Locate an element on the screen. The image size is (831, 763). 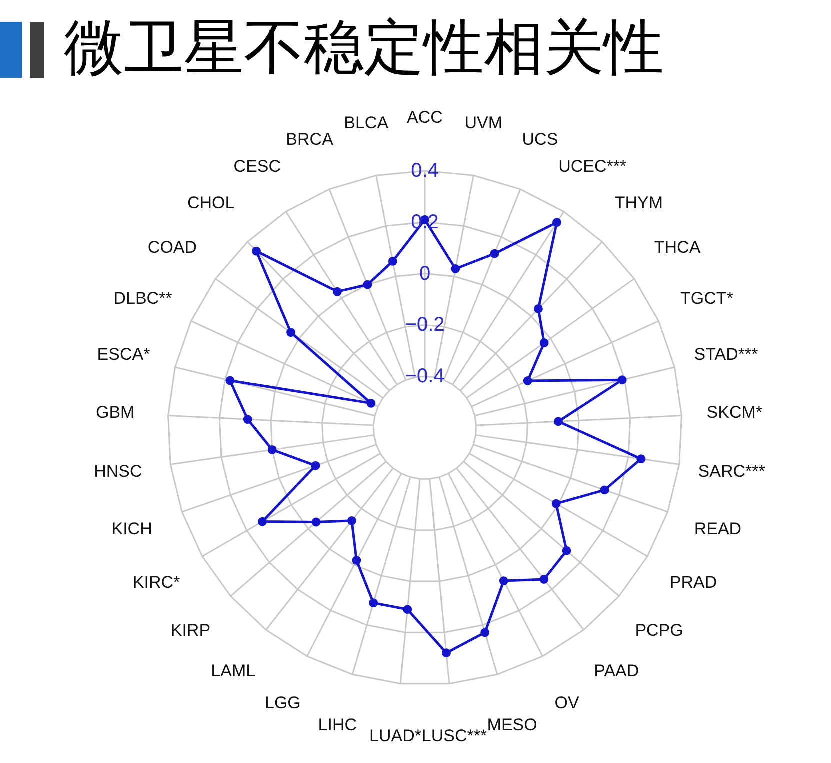
spoke-label: DLBC** is located at coordinates (143, 298).